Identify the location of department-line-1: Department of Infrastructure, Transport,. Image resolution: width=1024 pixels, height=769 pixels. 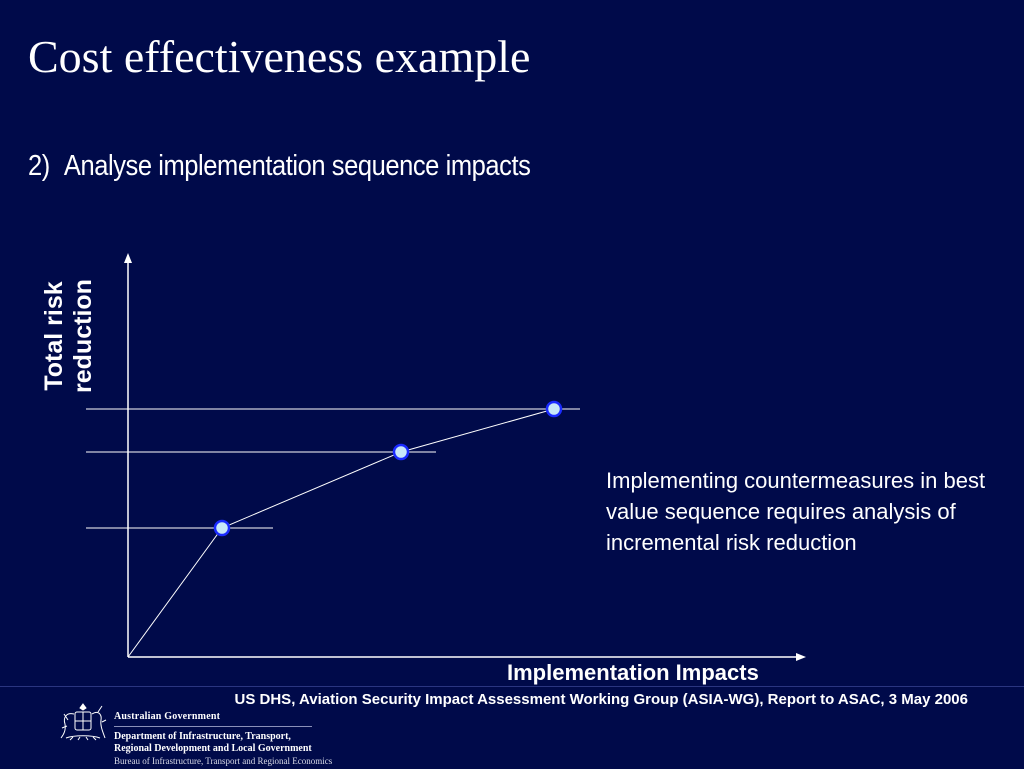
(202, 736).